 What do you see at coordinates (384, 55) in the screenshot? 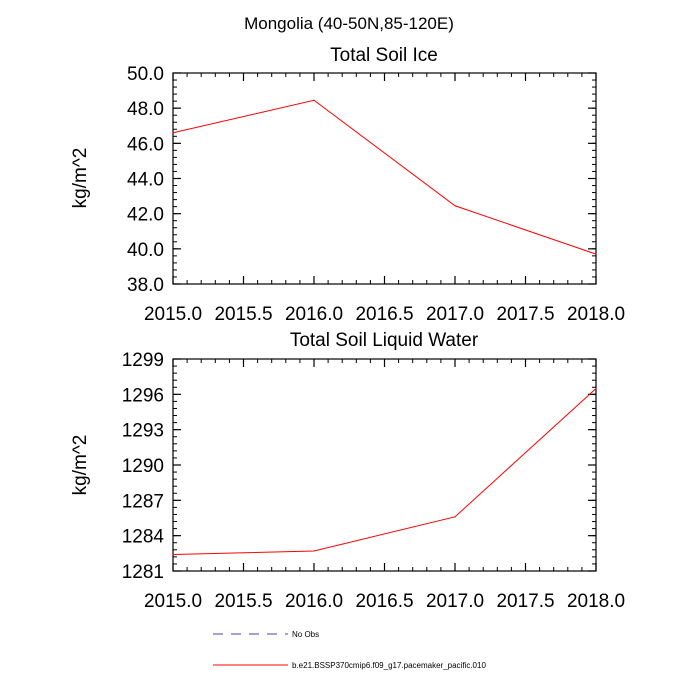
I see `soil-ice-title: Total Soil Ice` at bounding box center [384, 55].